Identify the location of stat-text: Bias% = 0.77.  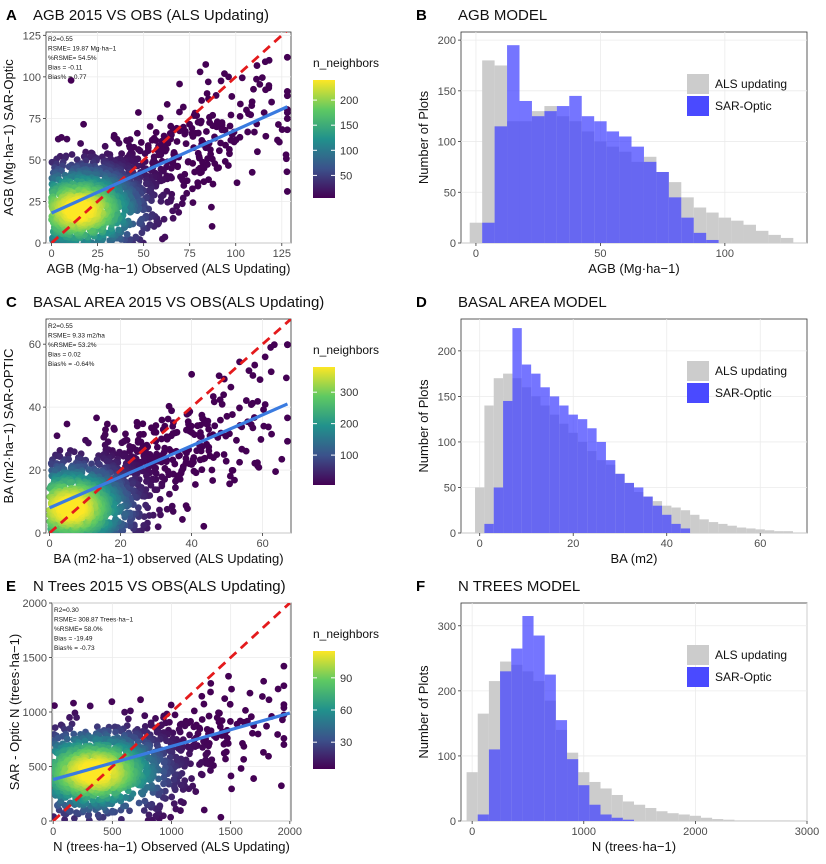
(67, 77).